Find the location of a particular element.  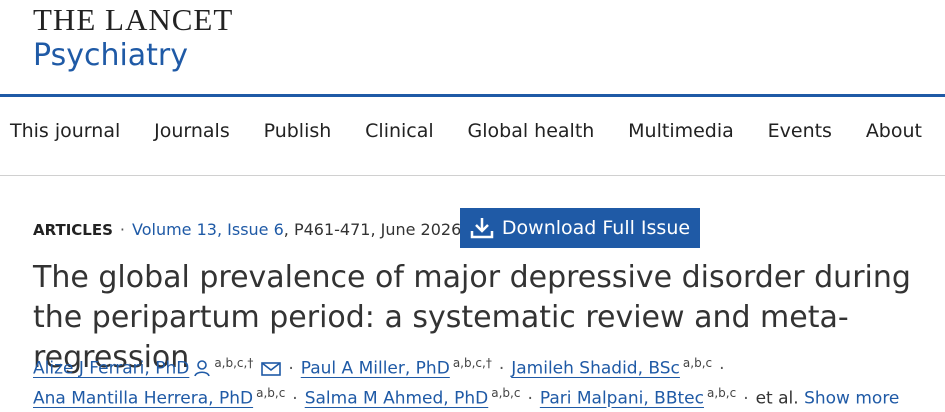

download-button: Download Full Issue is located at coordinates (580, 228).